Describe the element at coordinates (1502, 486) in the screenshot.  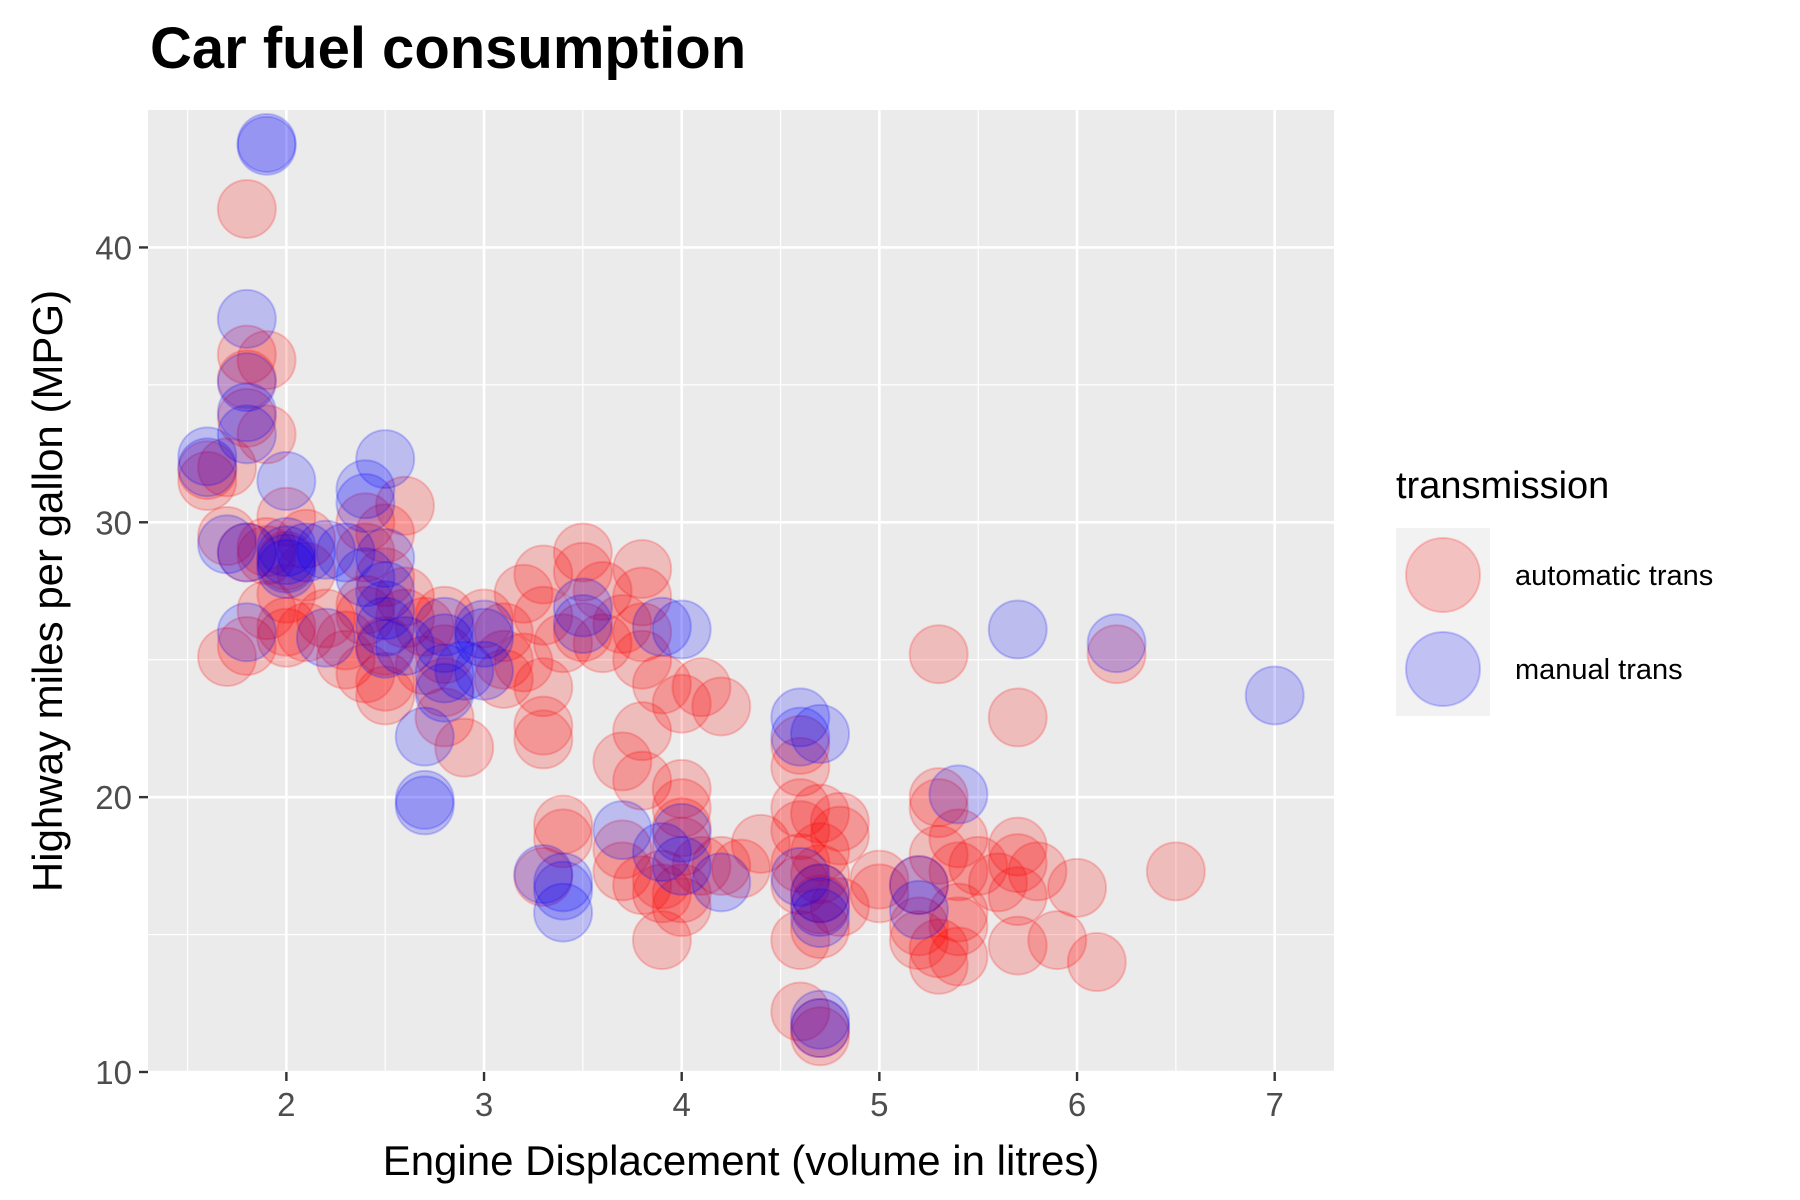
I see `legend-title: transmission` at that location.